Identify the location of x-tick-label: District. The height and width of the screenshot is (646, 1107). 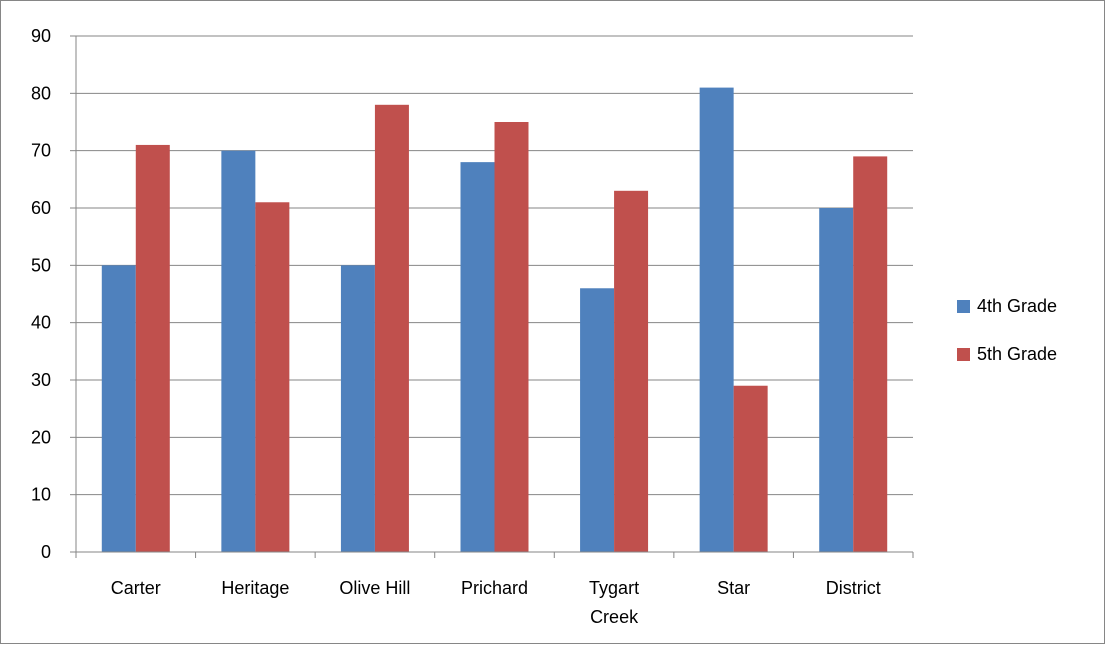
(853, 588).